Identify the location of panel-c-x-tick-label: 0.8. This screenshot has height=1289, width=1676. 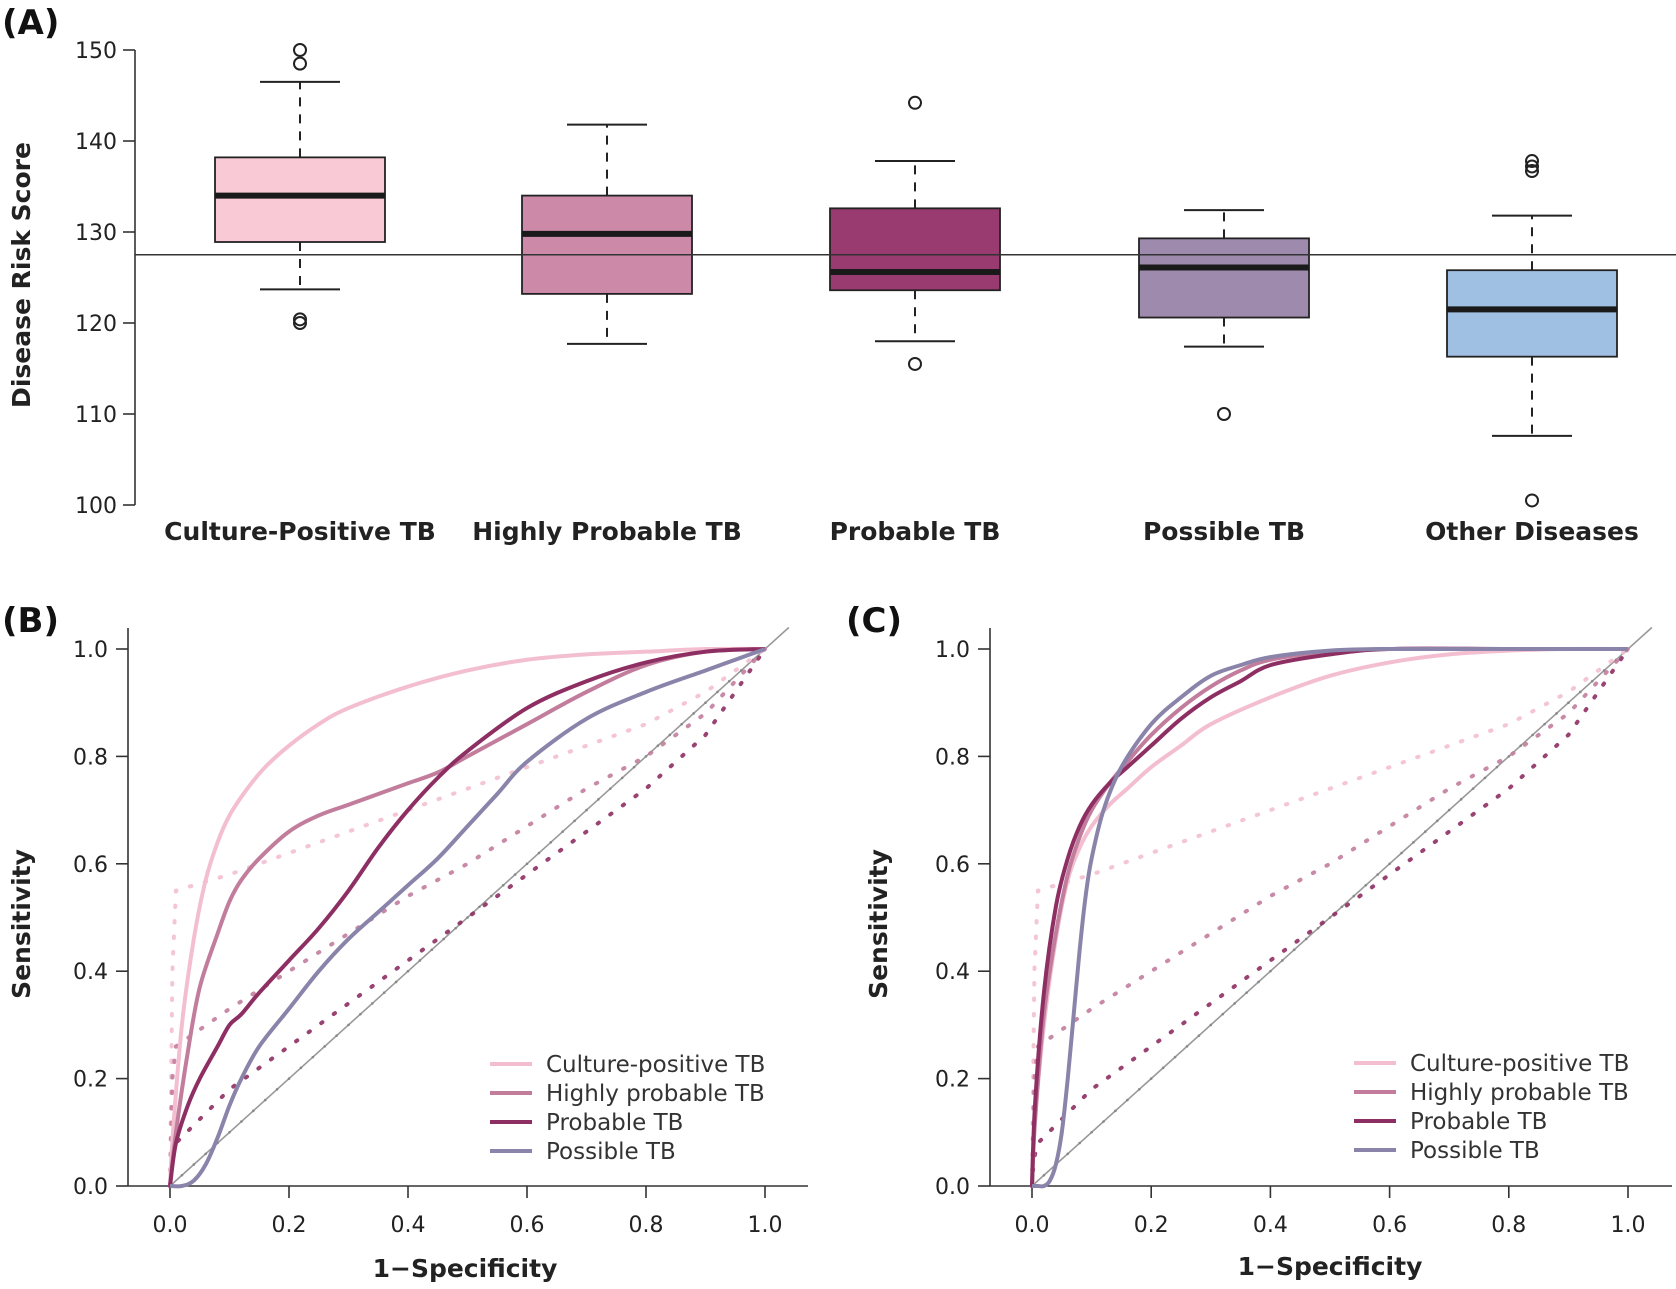
(1508, 1225).